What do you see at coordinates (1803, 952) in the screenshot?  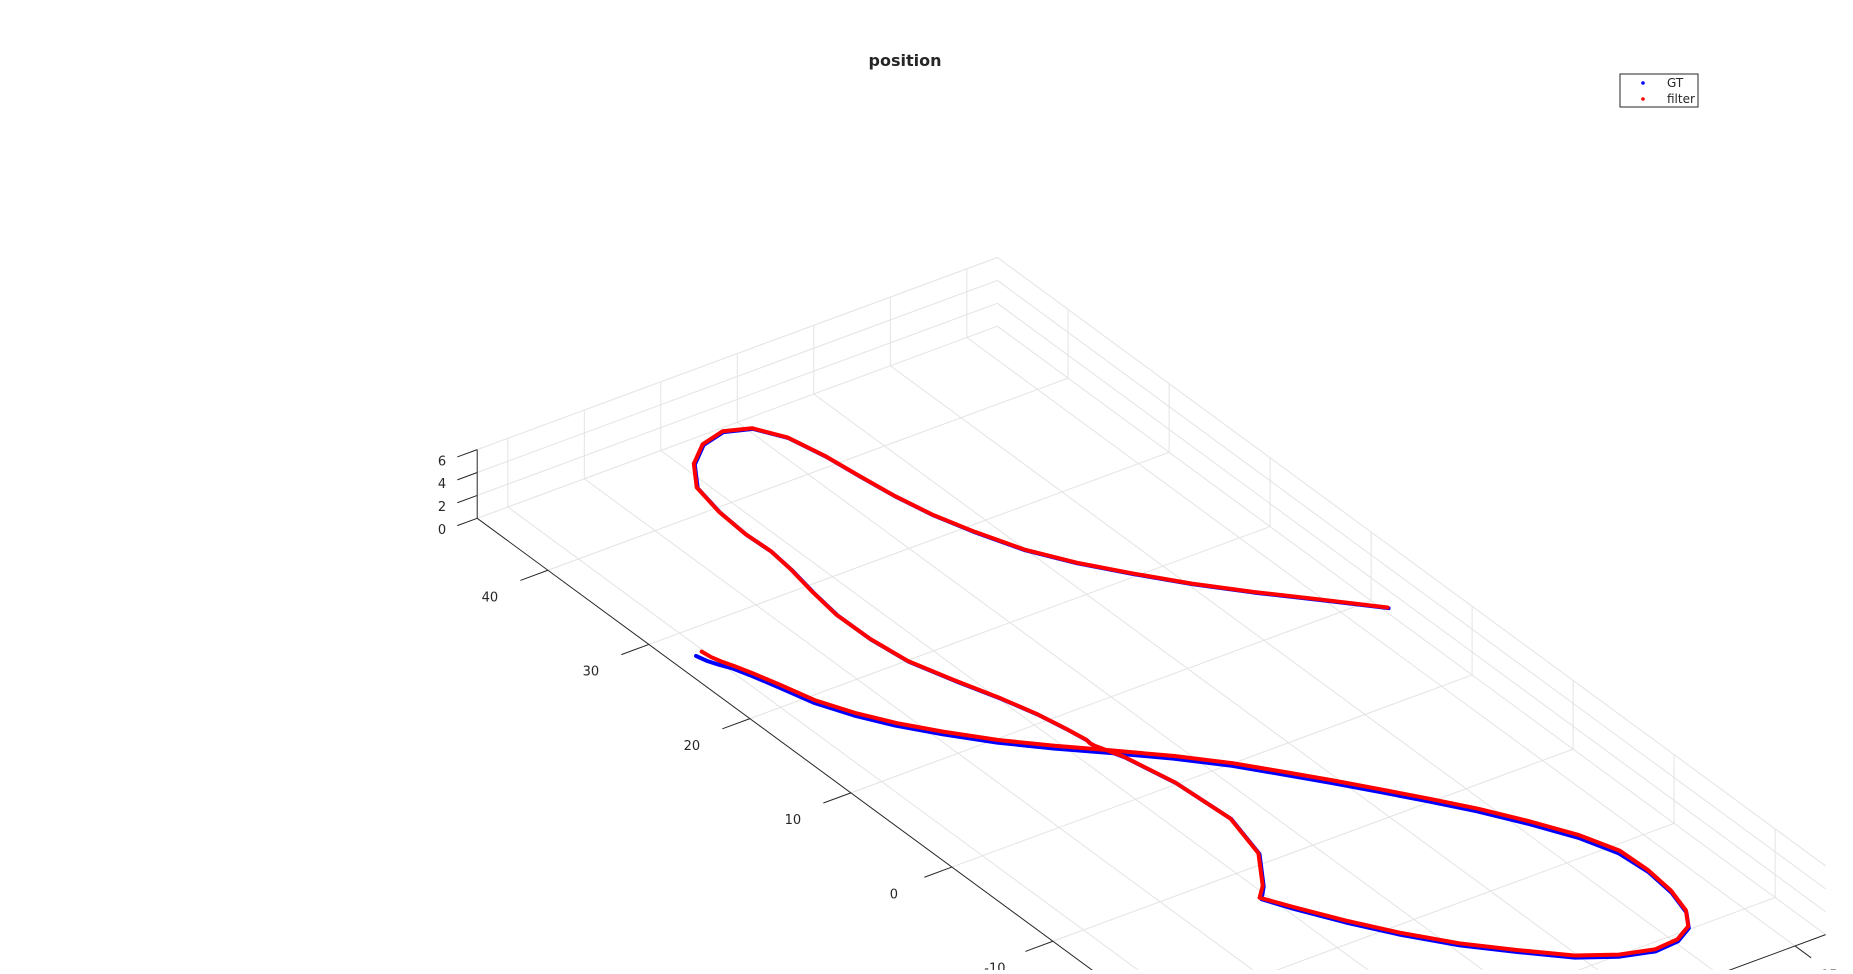 I see `x-tick-mark` at bounding box center [1803, 952].